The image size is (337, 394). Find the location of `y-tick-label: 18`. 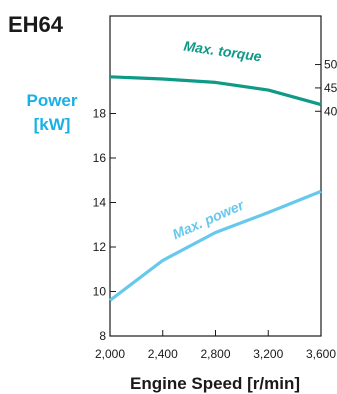

y-tick-label: 18 is located at coordinates (100, 114).